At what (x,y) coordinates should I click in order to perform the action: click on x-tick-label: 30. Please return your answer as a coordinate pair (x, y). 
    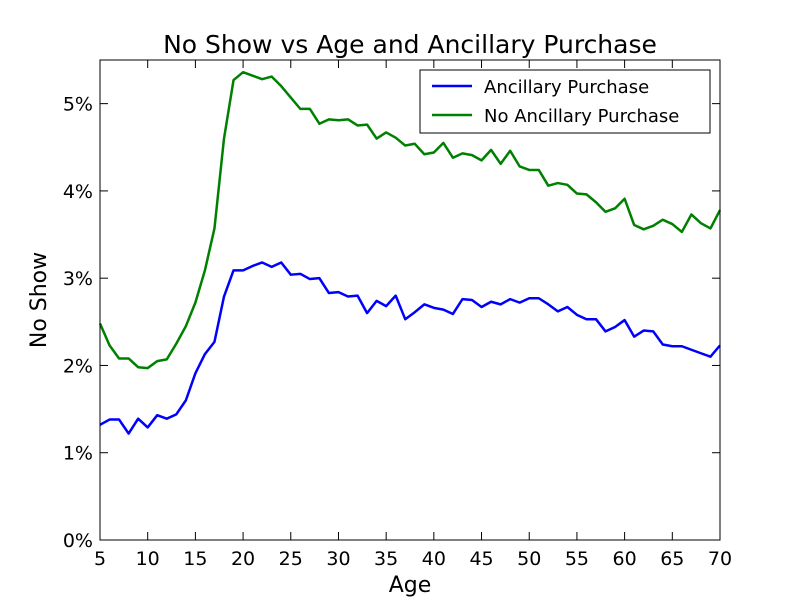
    Looking at the image, I should click on (338, 559).